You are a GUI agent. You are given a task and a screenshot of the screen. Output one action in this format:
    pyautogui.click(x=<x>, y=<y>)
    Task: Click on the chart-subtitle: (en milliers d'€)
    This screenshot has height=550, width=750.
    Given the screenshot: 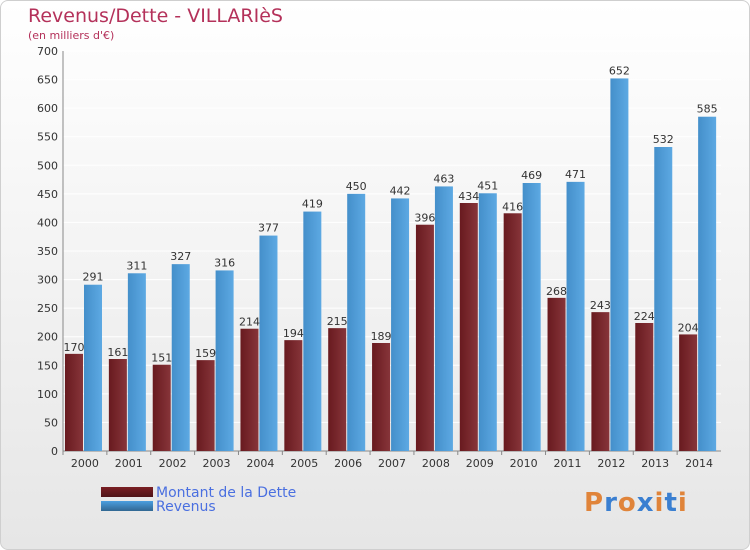 What is the action you would take?
    pyautogui.click(x=71, y=35)
    